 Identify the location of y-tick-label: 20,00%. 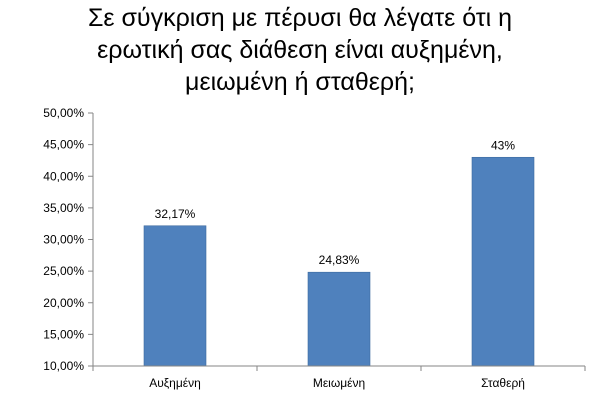
(63, 303).